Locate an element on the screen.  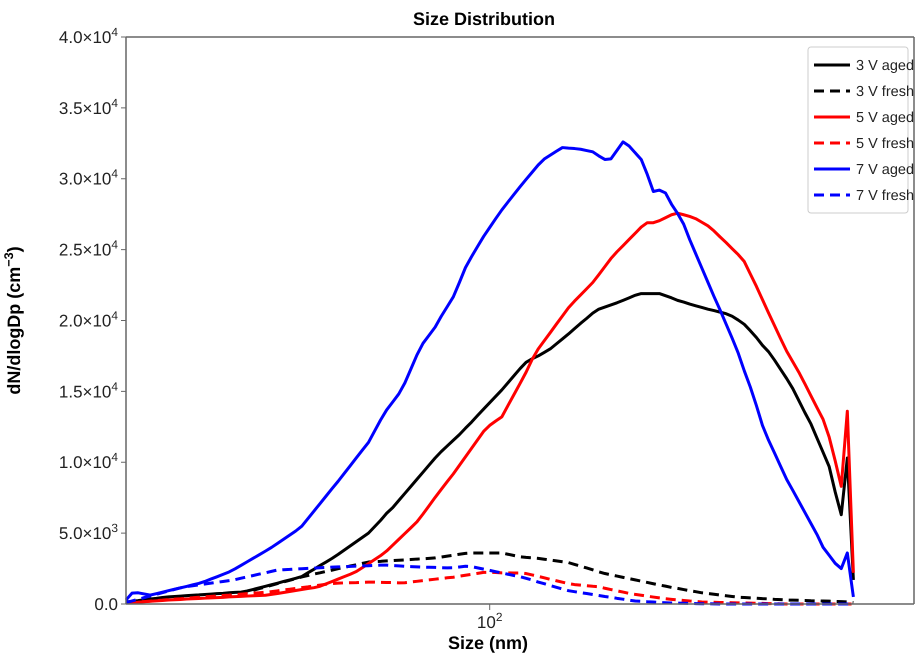
y-tick-label: 1.0×10$^{4}$ is located at coordinates (88, 461).